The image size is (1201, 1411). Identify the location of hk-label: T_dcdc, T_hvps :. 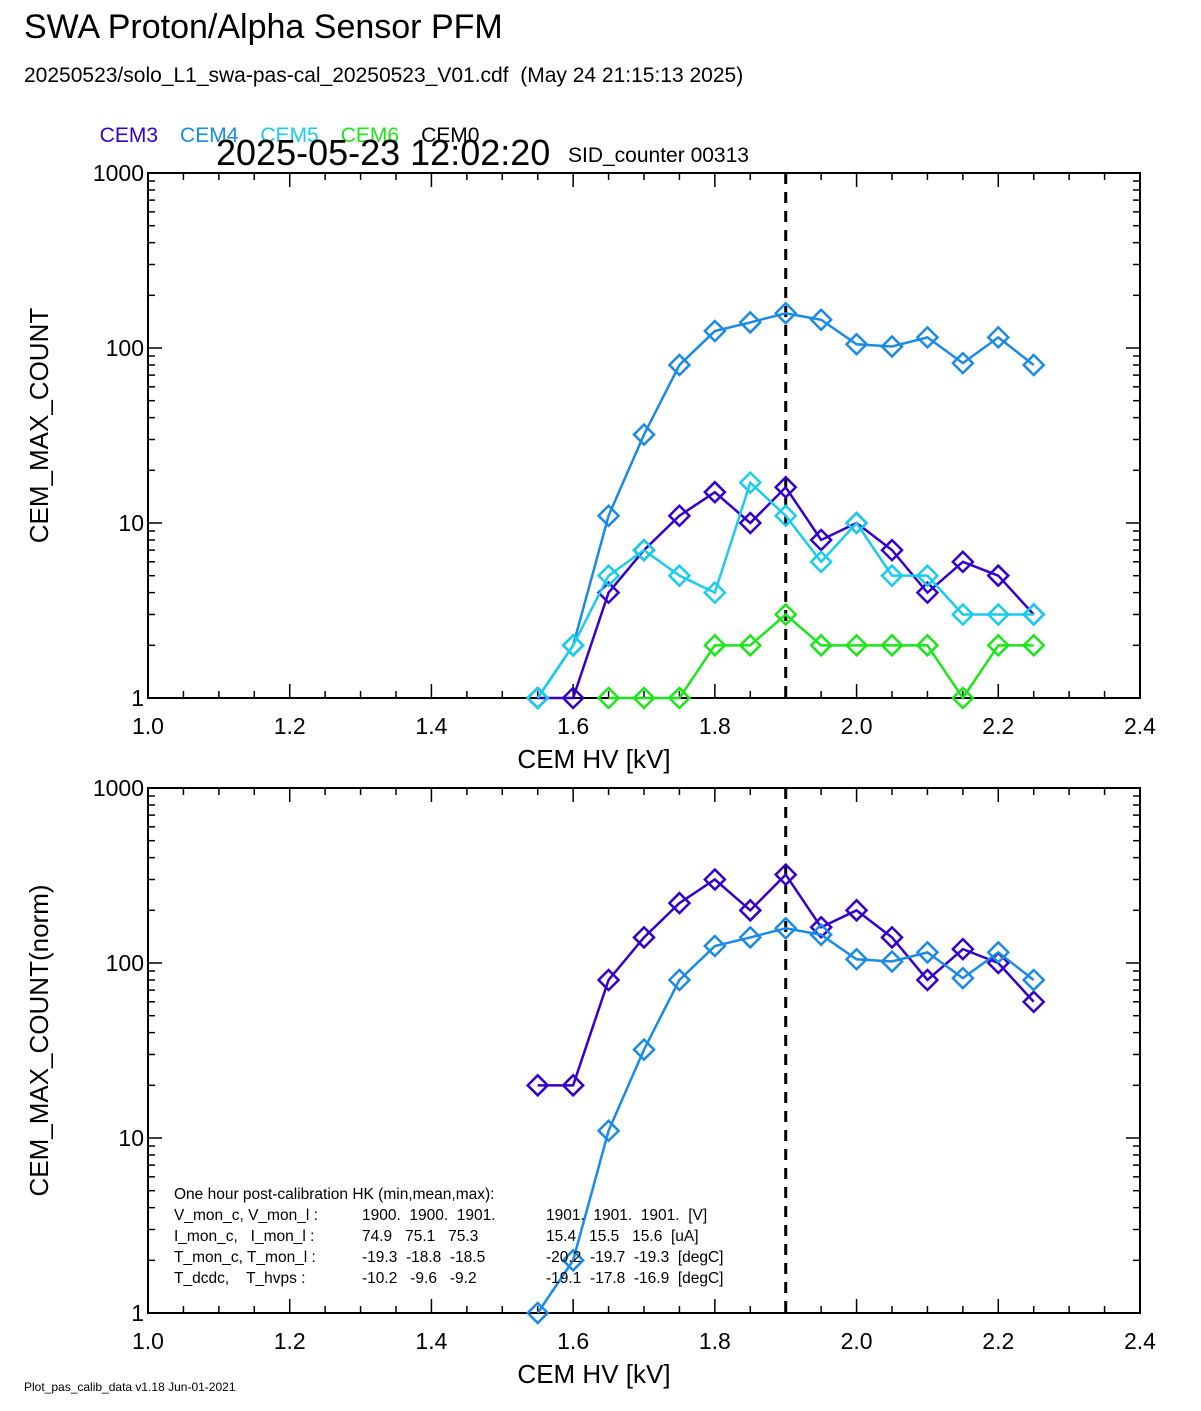
(240, 1278).